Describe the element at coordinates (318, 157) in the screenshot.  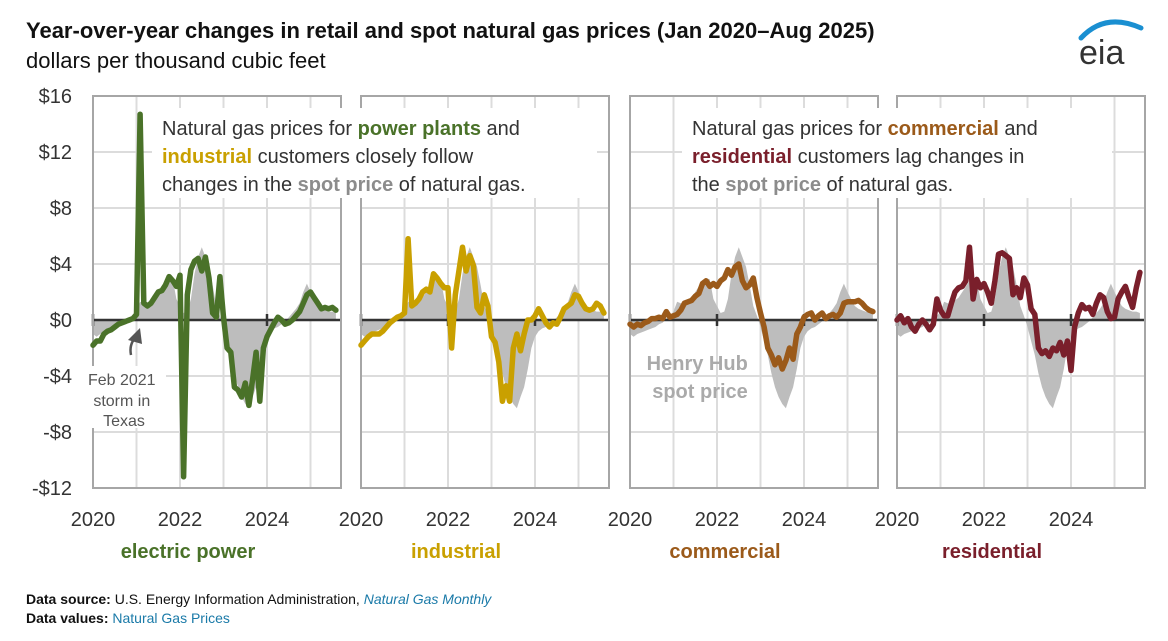
I see `left-annotation-line2: industrial customers closely follow` at that location.